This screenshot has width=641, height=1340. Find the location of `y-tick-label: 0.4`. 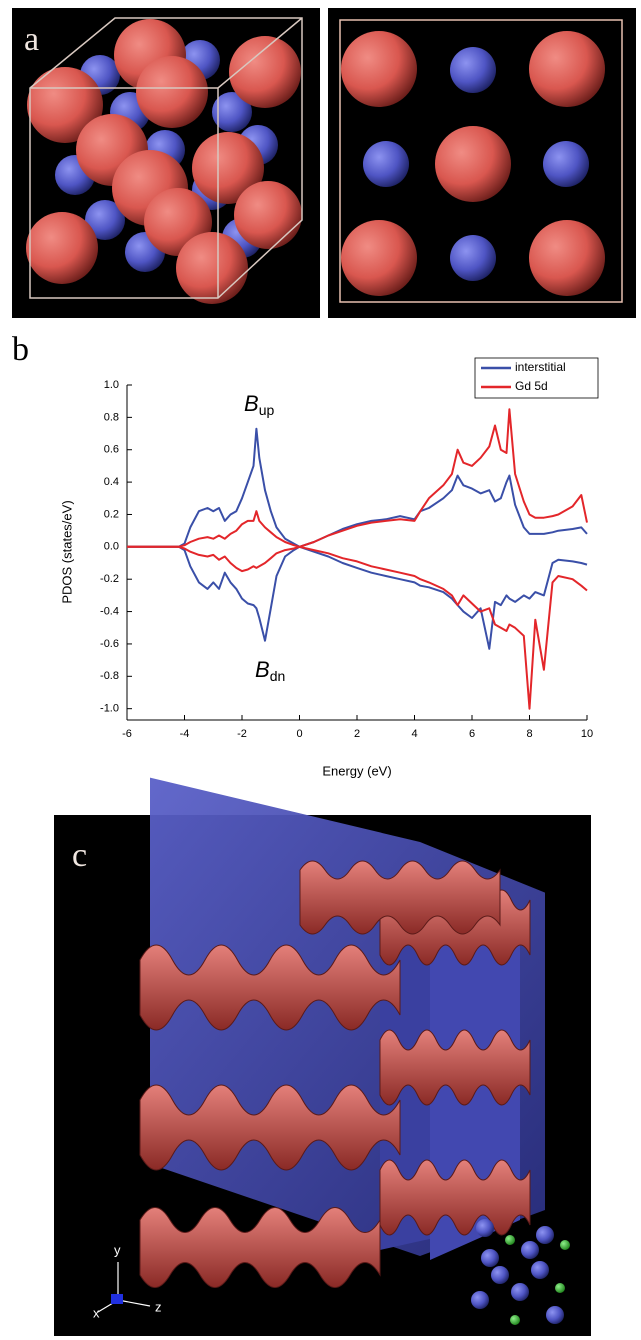

y-tick-label: 0.4 is located at coordinates (111, 482).